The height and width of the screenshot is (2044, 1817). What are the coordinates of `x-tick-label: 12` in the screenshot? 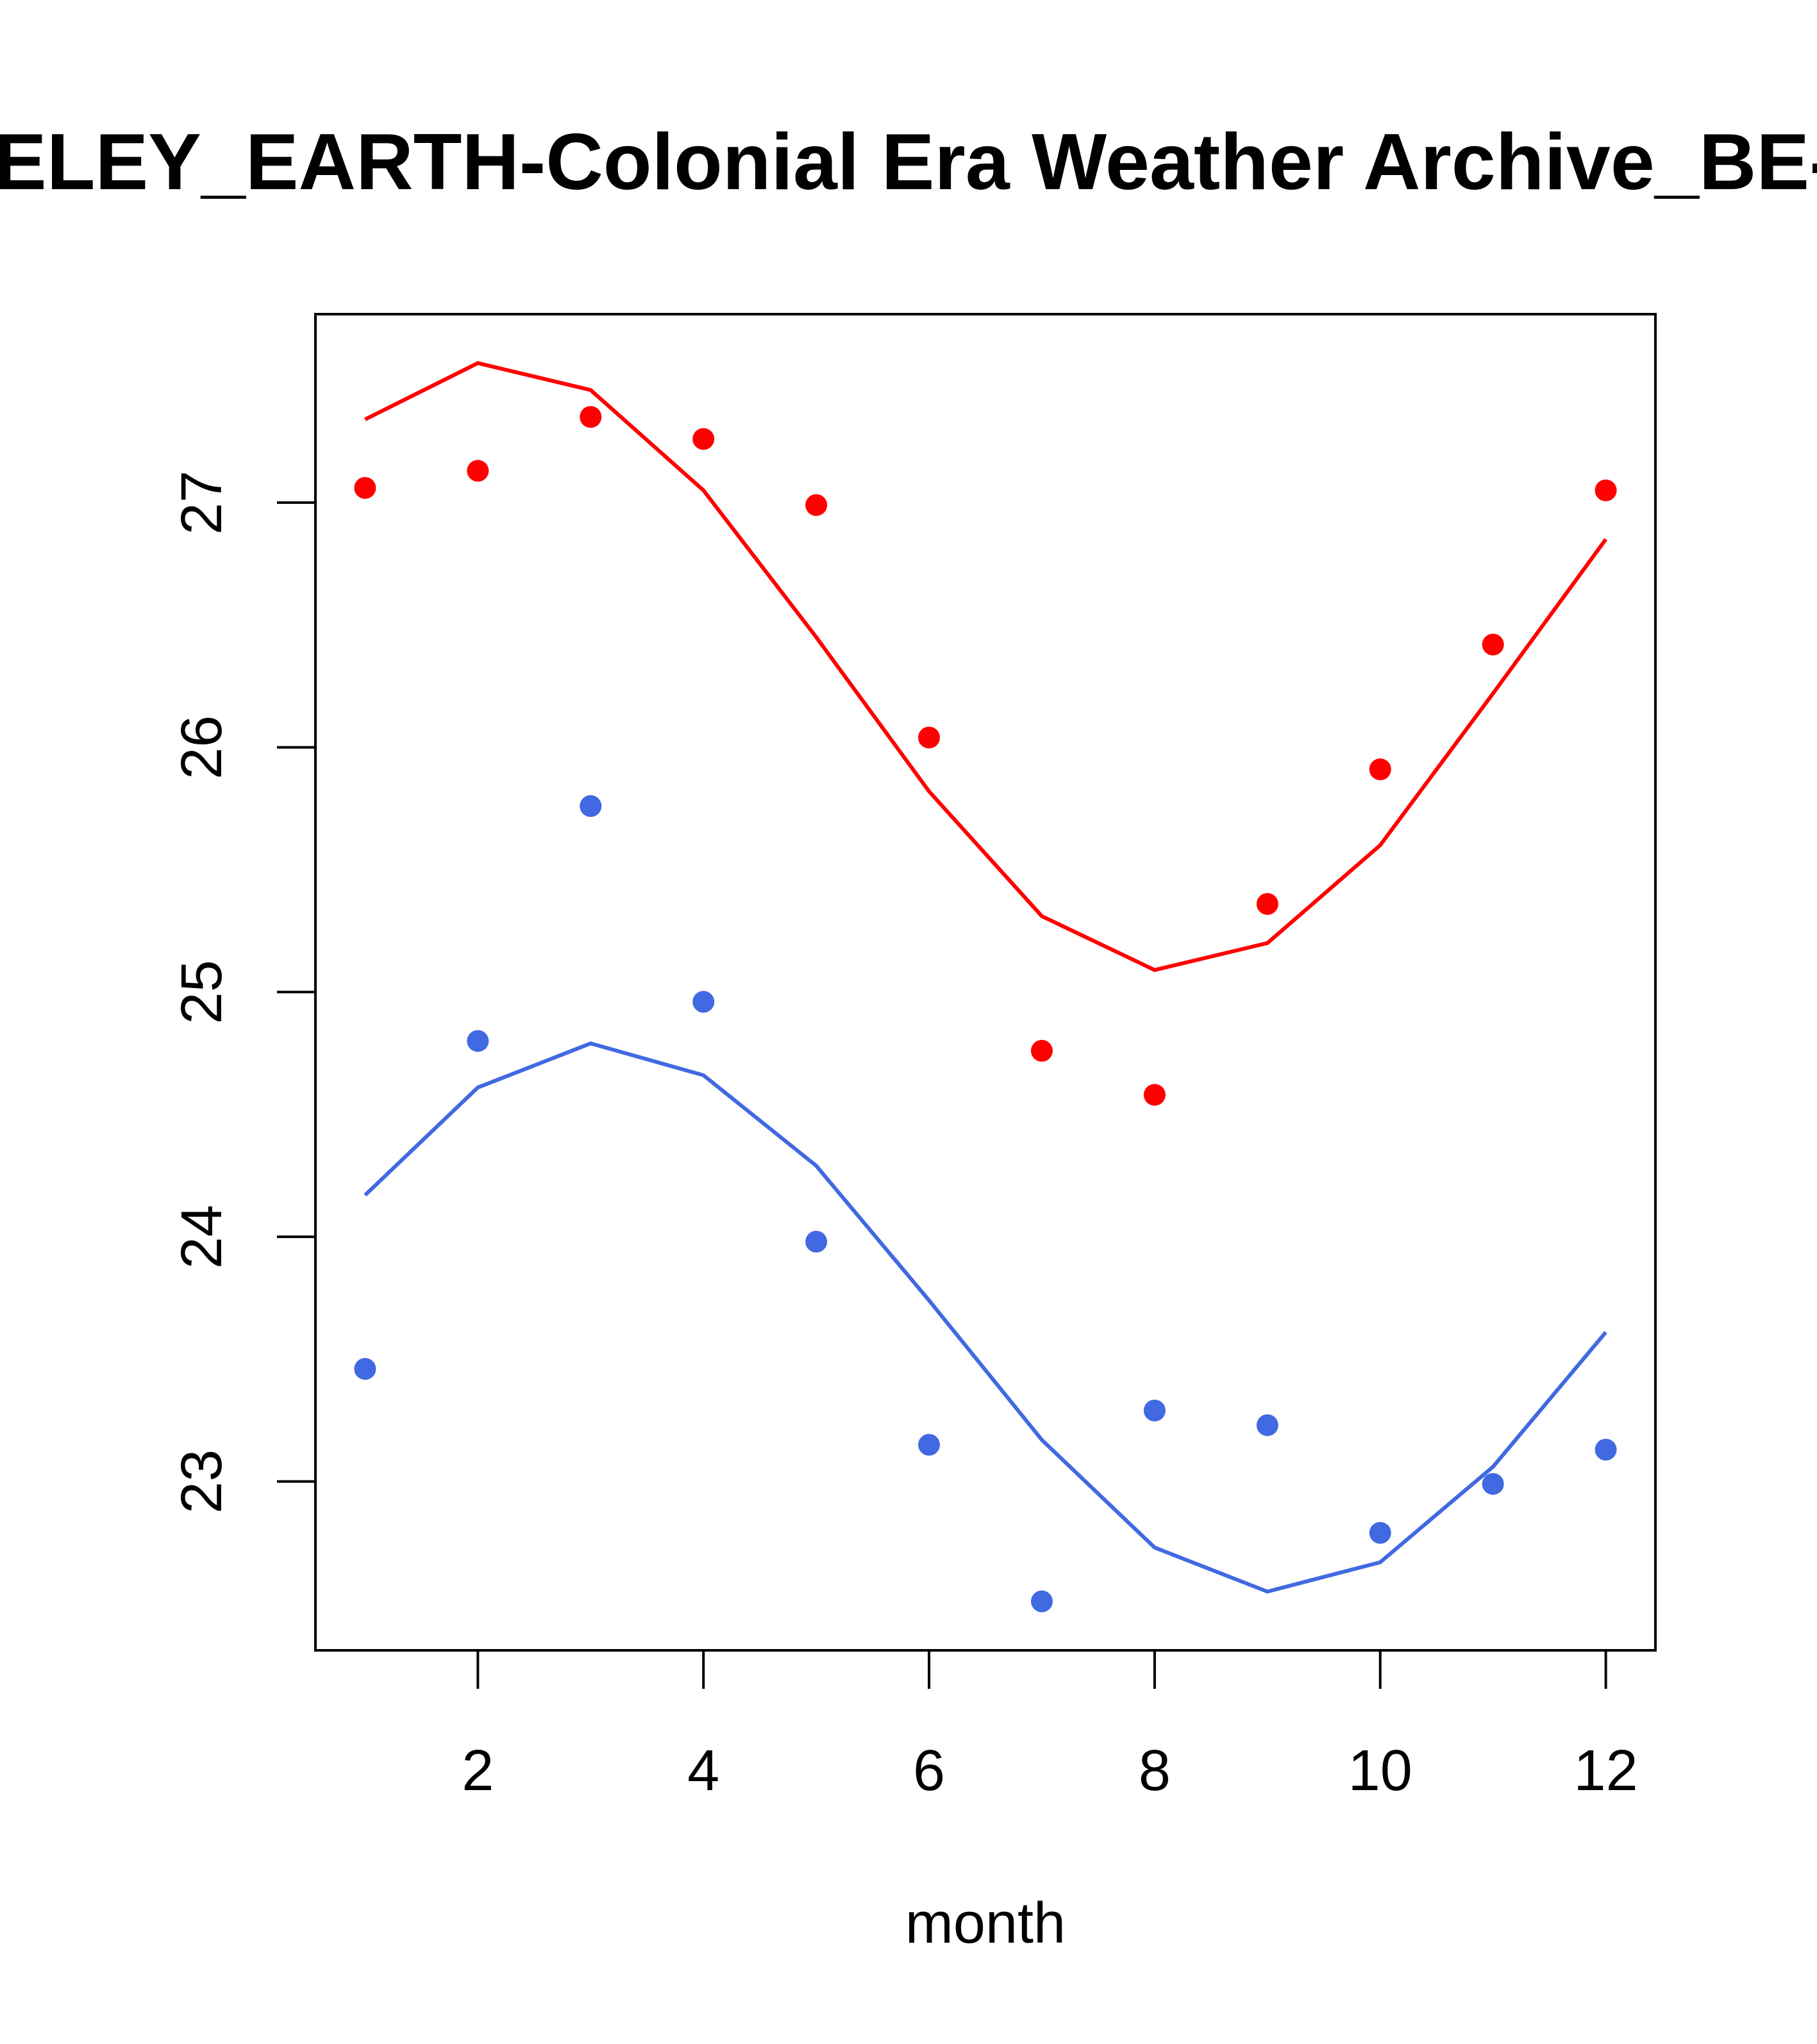 It's located at (1606, 1771).